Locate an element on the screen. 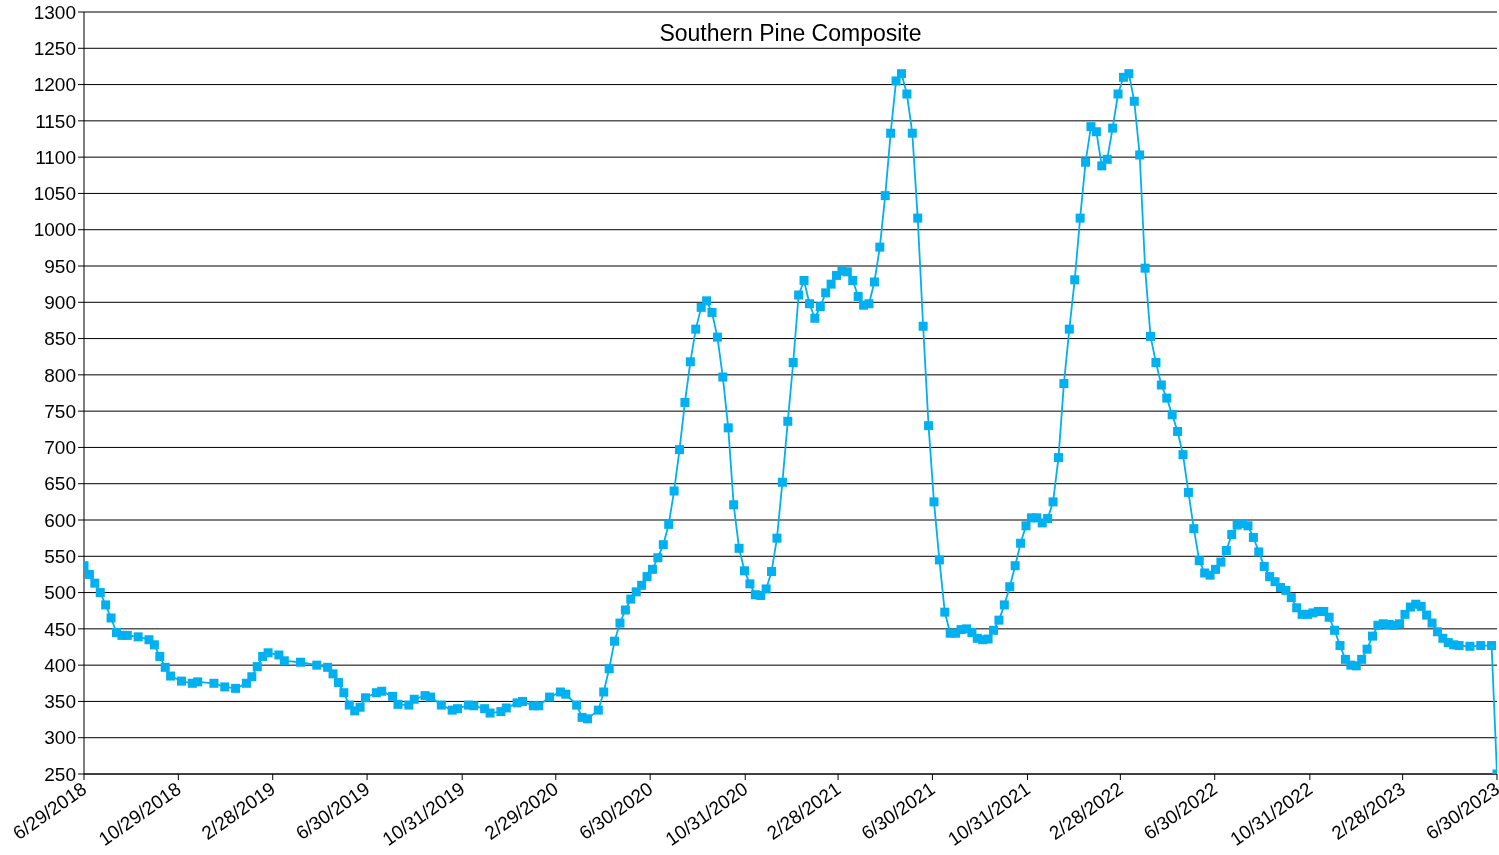  y-tick-label: 1050 is located at coordinates (54, 194).